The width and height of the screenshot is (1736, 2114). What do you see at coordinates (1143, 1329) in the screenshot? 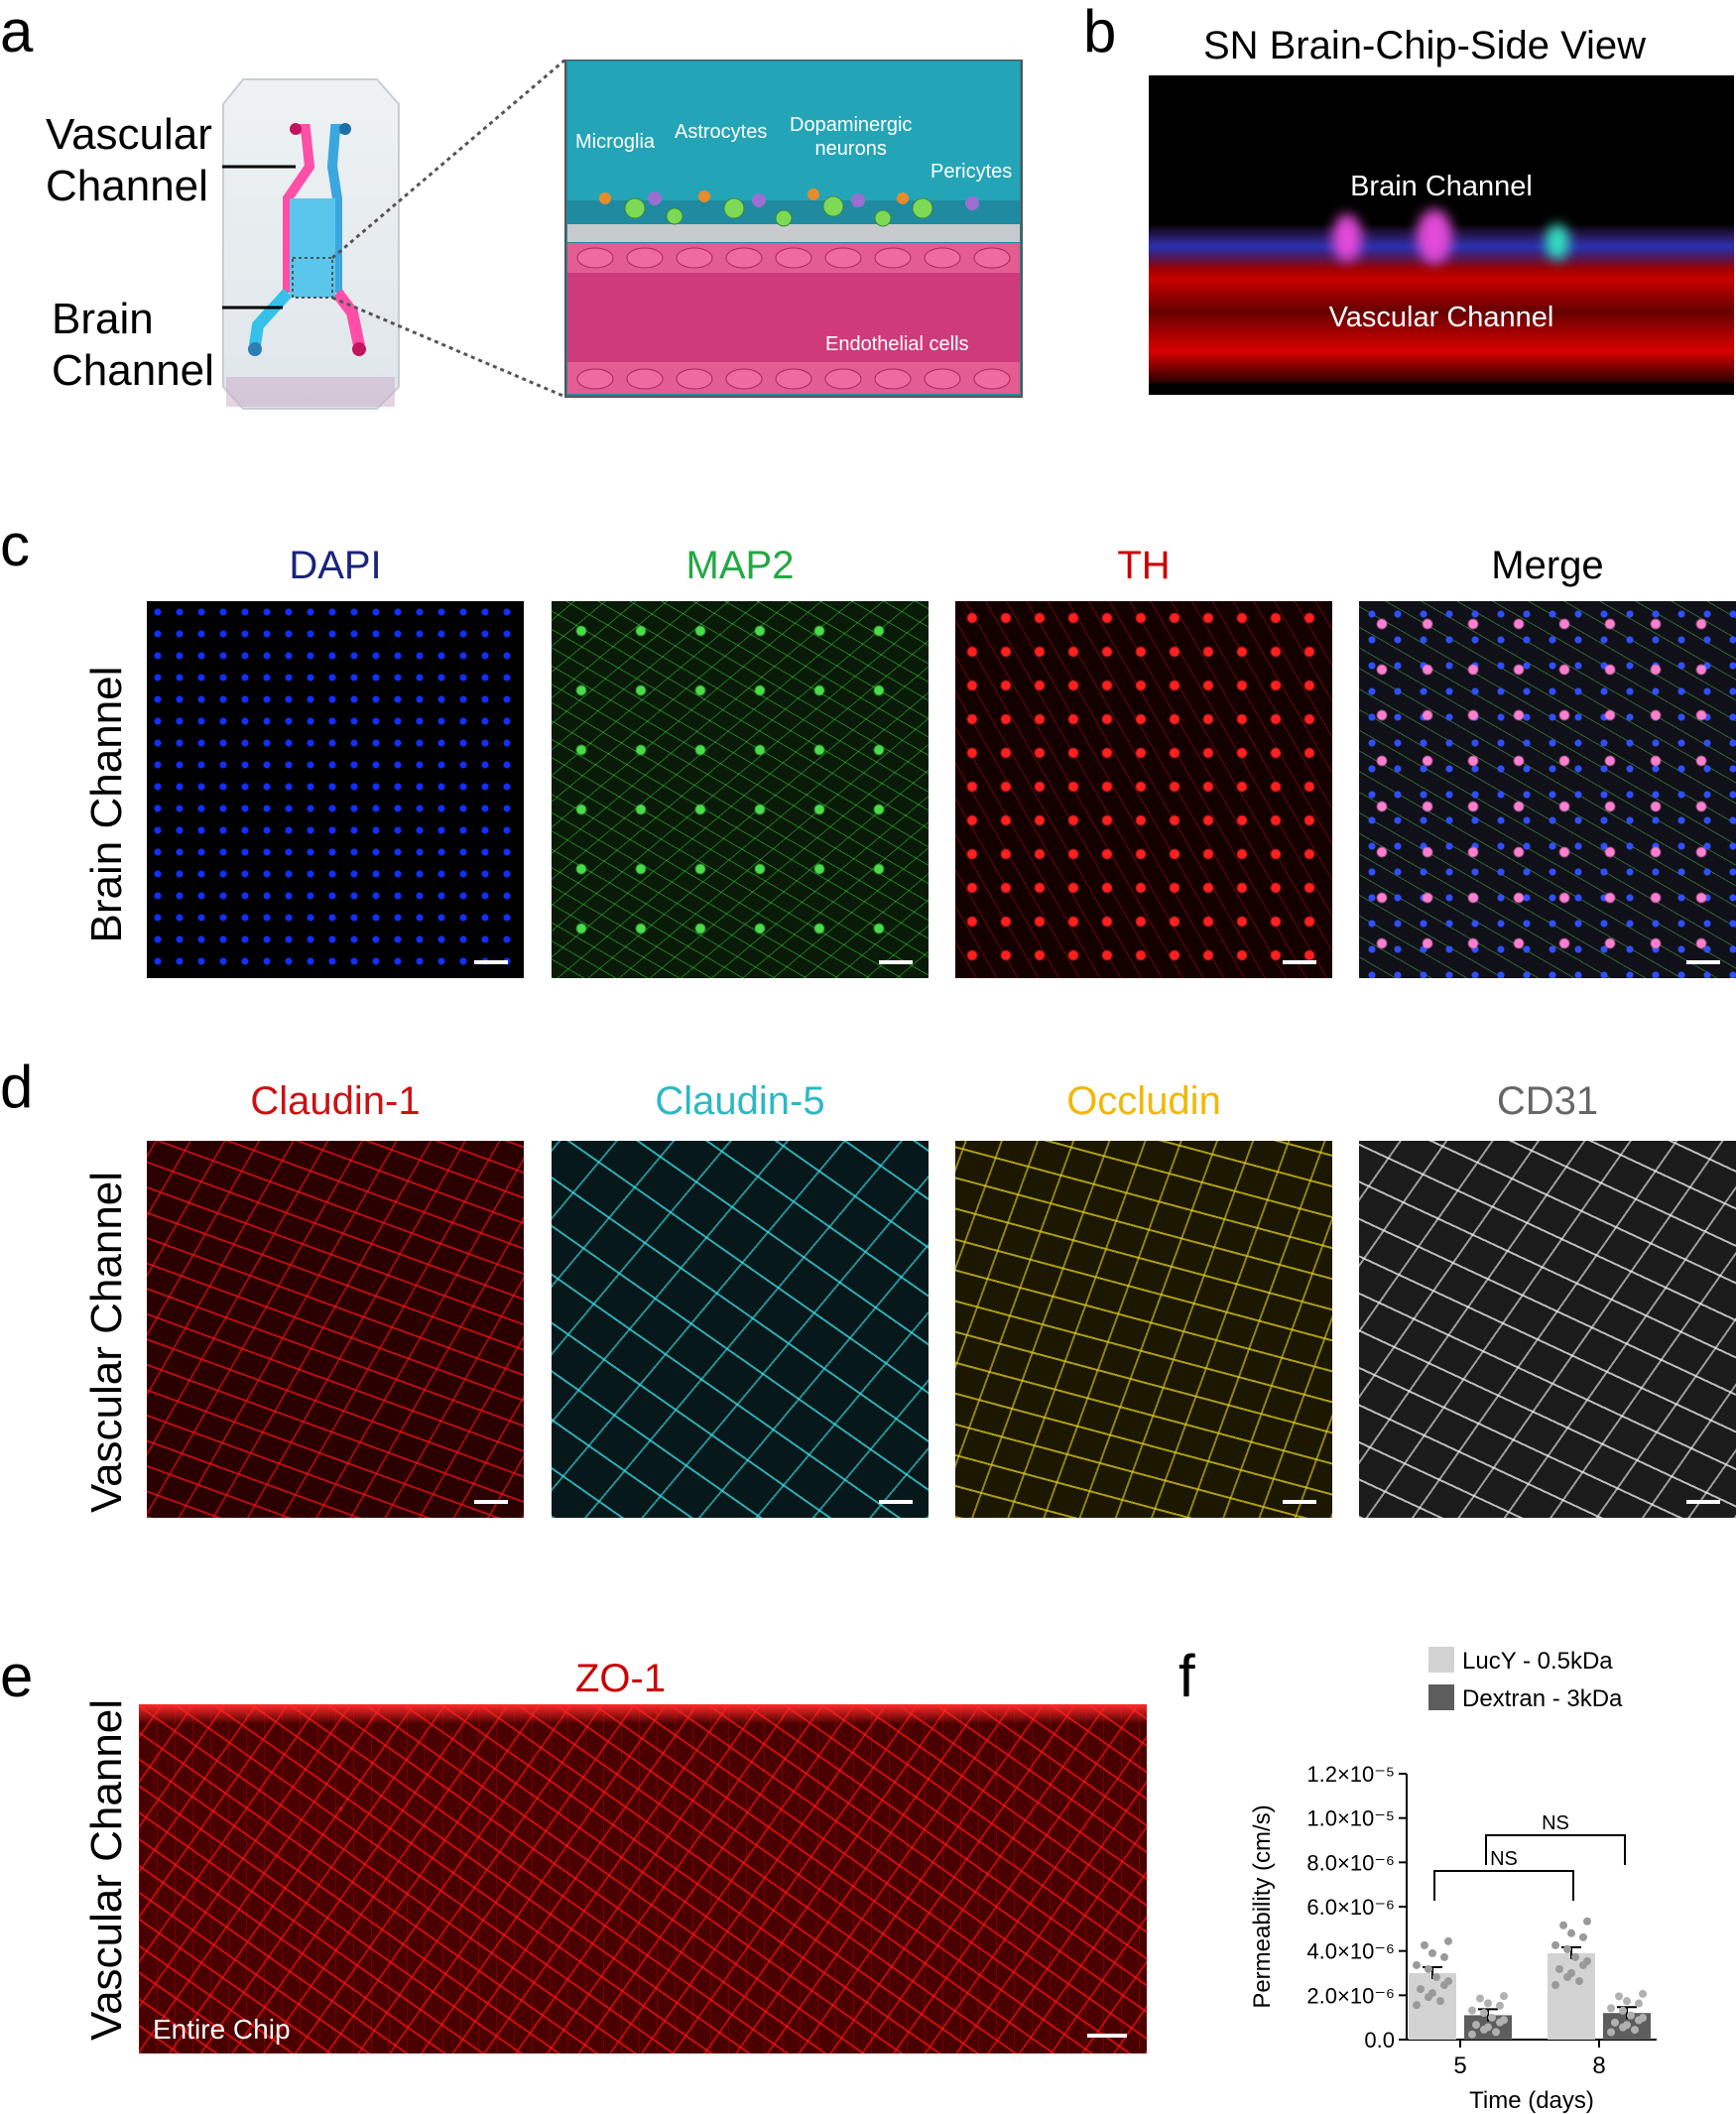
I see `micrograph-occludin` at bounding box center [1143, 1329].